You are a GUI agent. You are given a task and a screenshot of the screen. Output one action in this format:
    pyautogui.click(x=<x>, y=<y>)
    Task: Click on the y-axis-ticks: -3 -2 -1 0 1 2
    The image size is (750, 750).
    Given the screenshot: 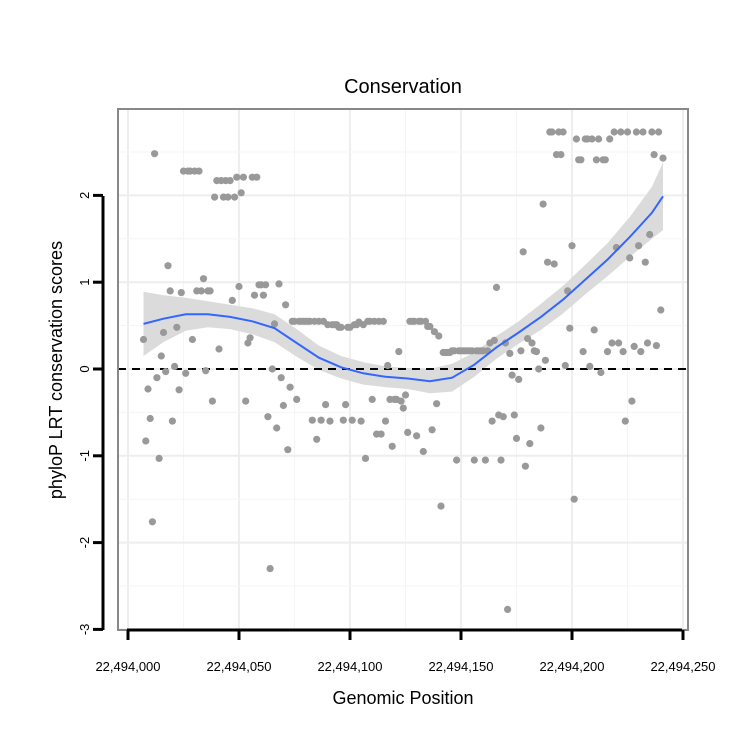 What is the action you would take?
    pyautogui.click(x=90, y=413)
    